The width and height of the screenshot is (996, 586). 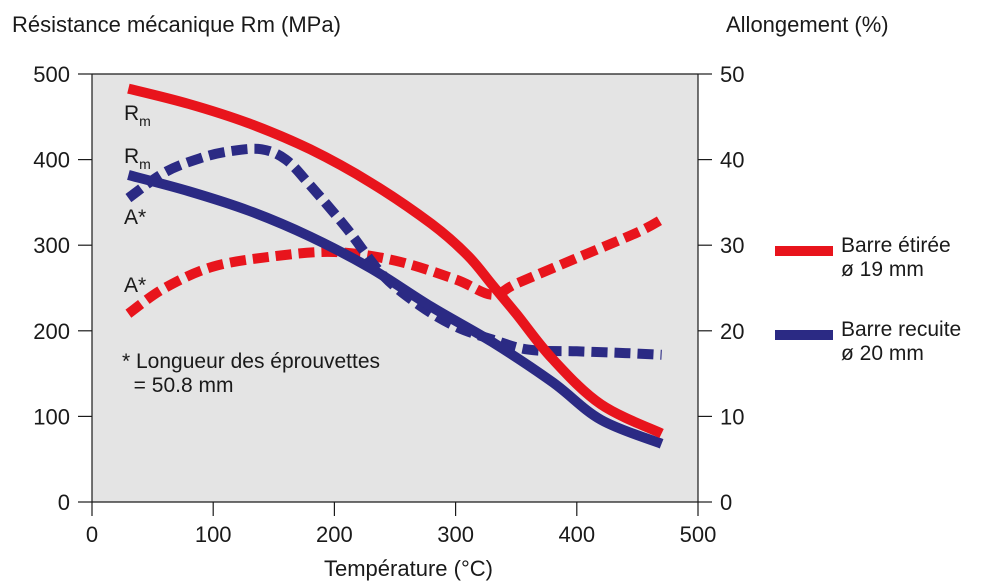 What do you see at coordinates (698, 534) in the screenshot?
I see `x-tick-label: 500` at bounding box center [698, 534].